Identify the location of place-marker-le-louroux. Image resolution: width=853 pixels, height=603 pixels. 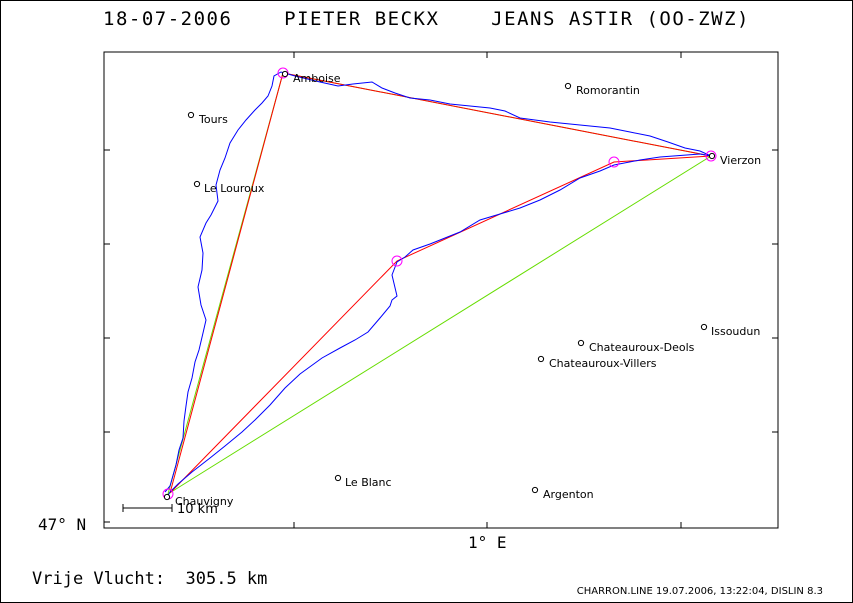
(197, 184).